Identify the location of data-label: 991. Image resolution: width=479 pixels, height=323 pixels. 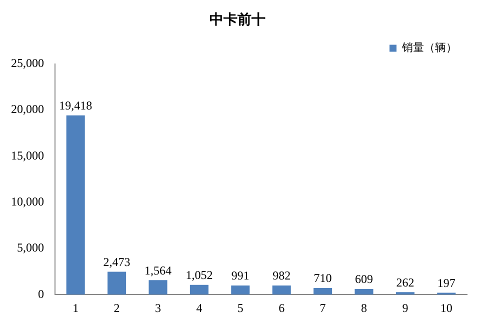
(240, 275).